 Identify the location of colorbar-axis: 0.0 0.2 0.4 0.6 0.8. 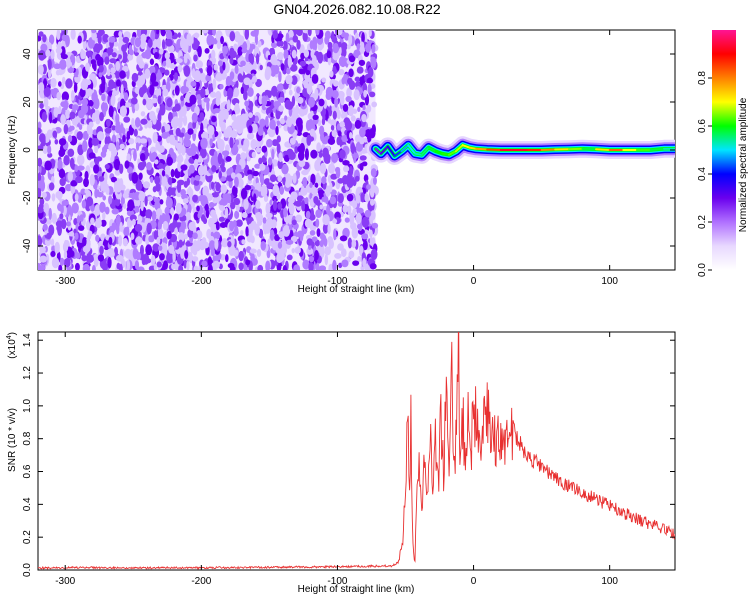
(704, 174).